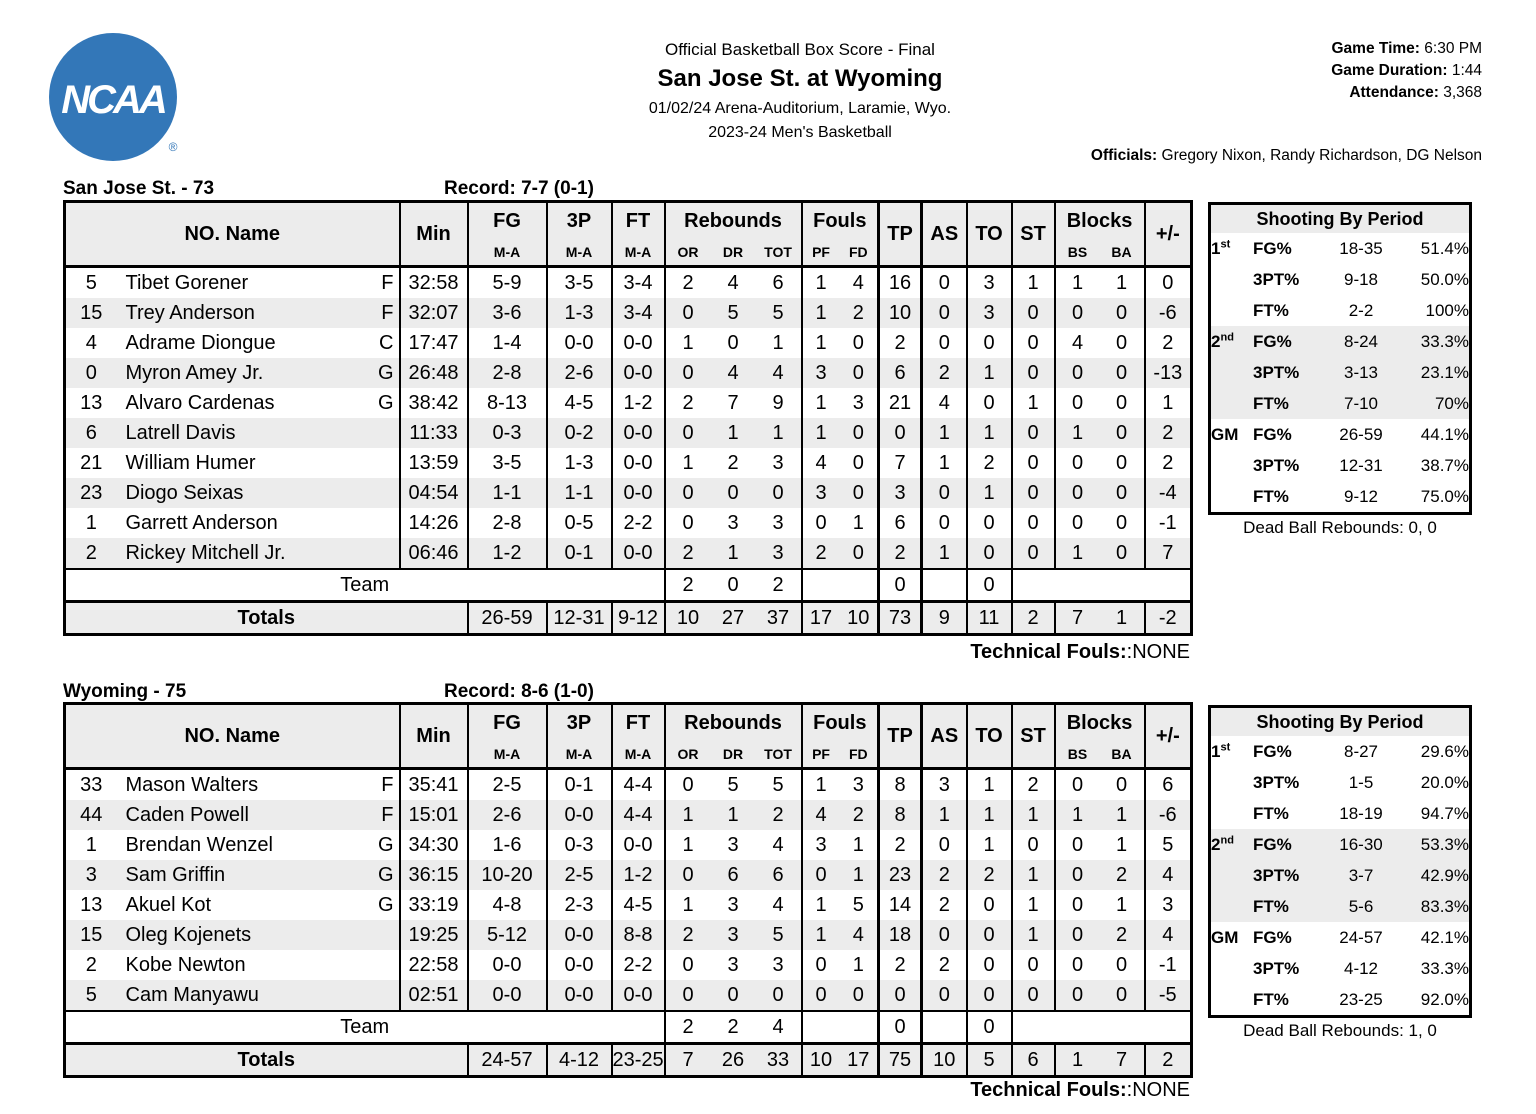  What do you see at coordinates (778, 755) in the screenshot?
I see `col-tot: TOT` at bounding box center [778, 755].